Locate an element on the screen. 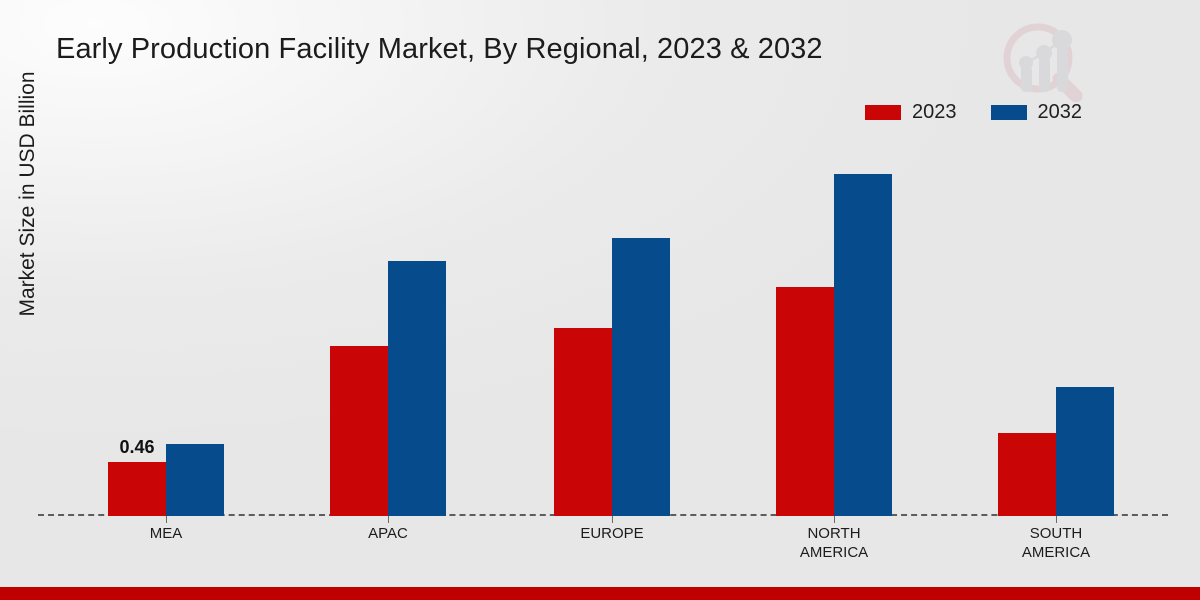  watermark-logo-icon is located at coordinates (1043, 63).